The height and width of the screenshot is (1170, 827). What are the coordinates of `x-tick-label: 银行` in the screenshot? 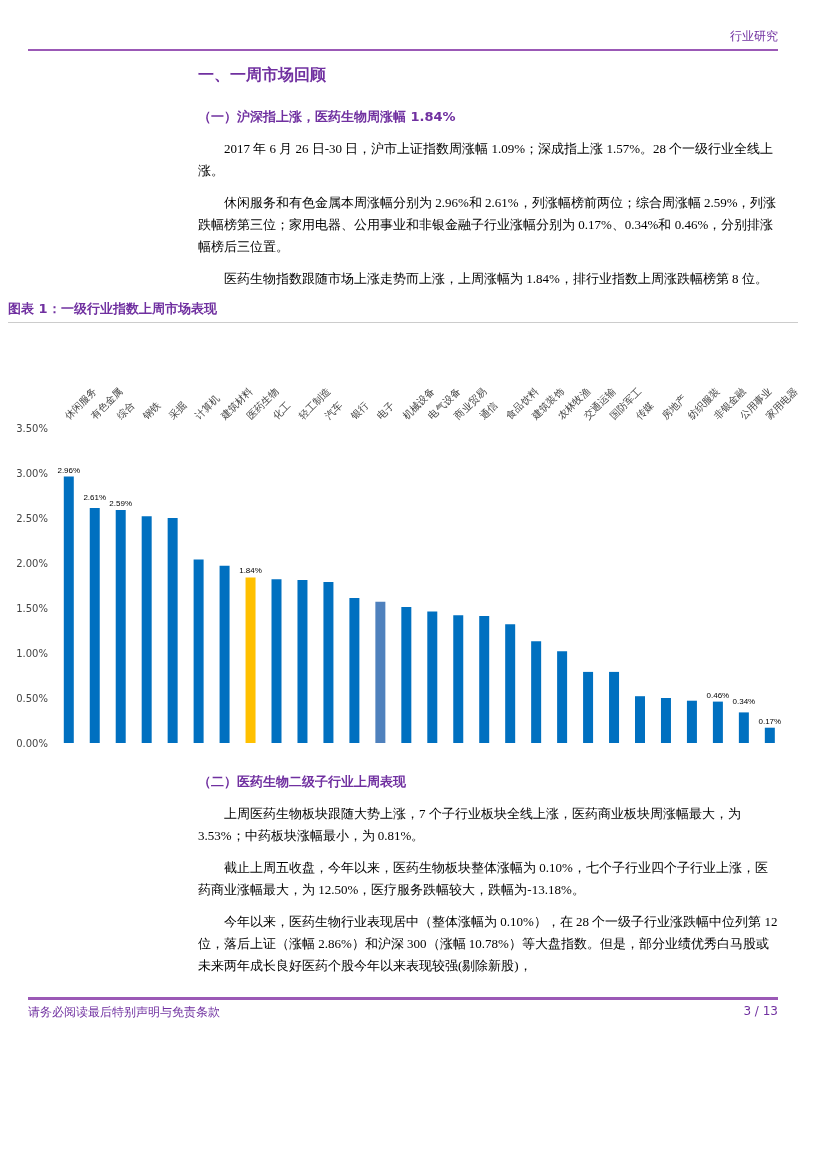 It's located at (359, 411).